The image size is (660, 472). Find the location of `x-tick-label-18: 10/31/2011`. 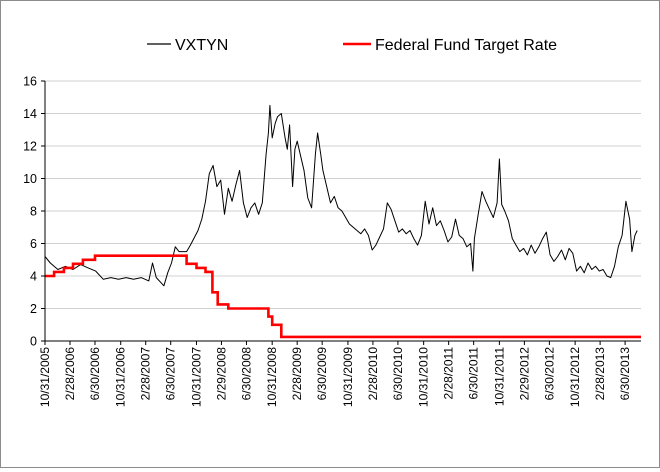

x-tick-label-18: 10/31/2011 is located at coordinates (499, 376).